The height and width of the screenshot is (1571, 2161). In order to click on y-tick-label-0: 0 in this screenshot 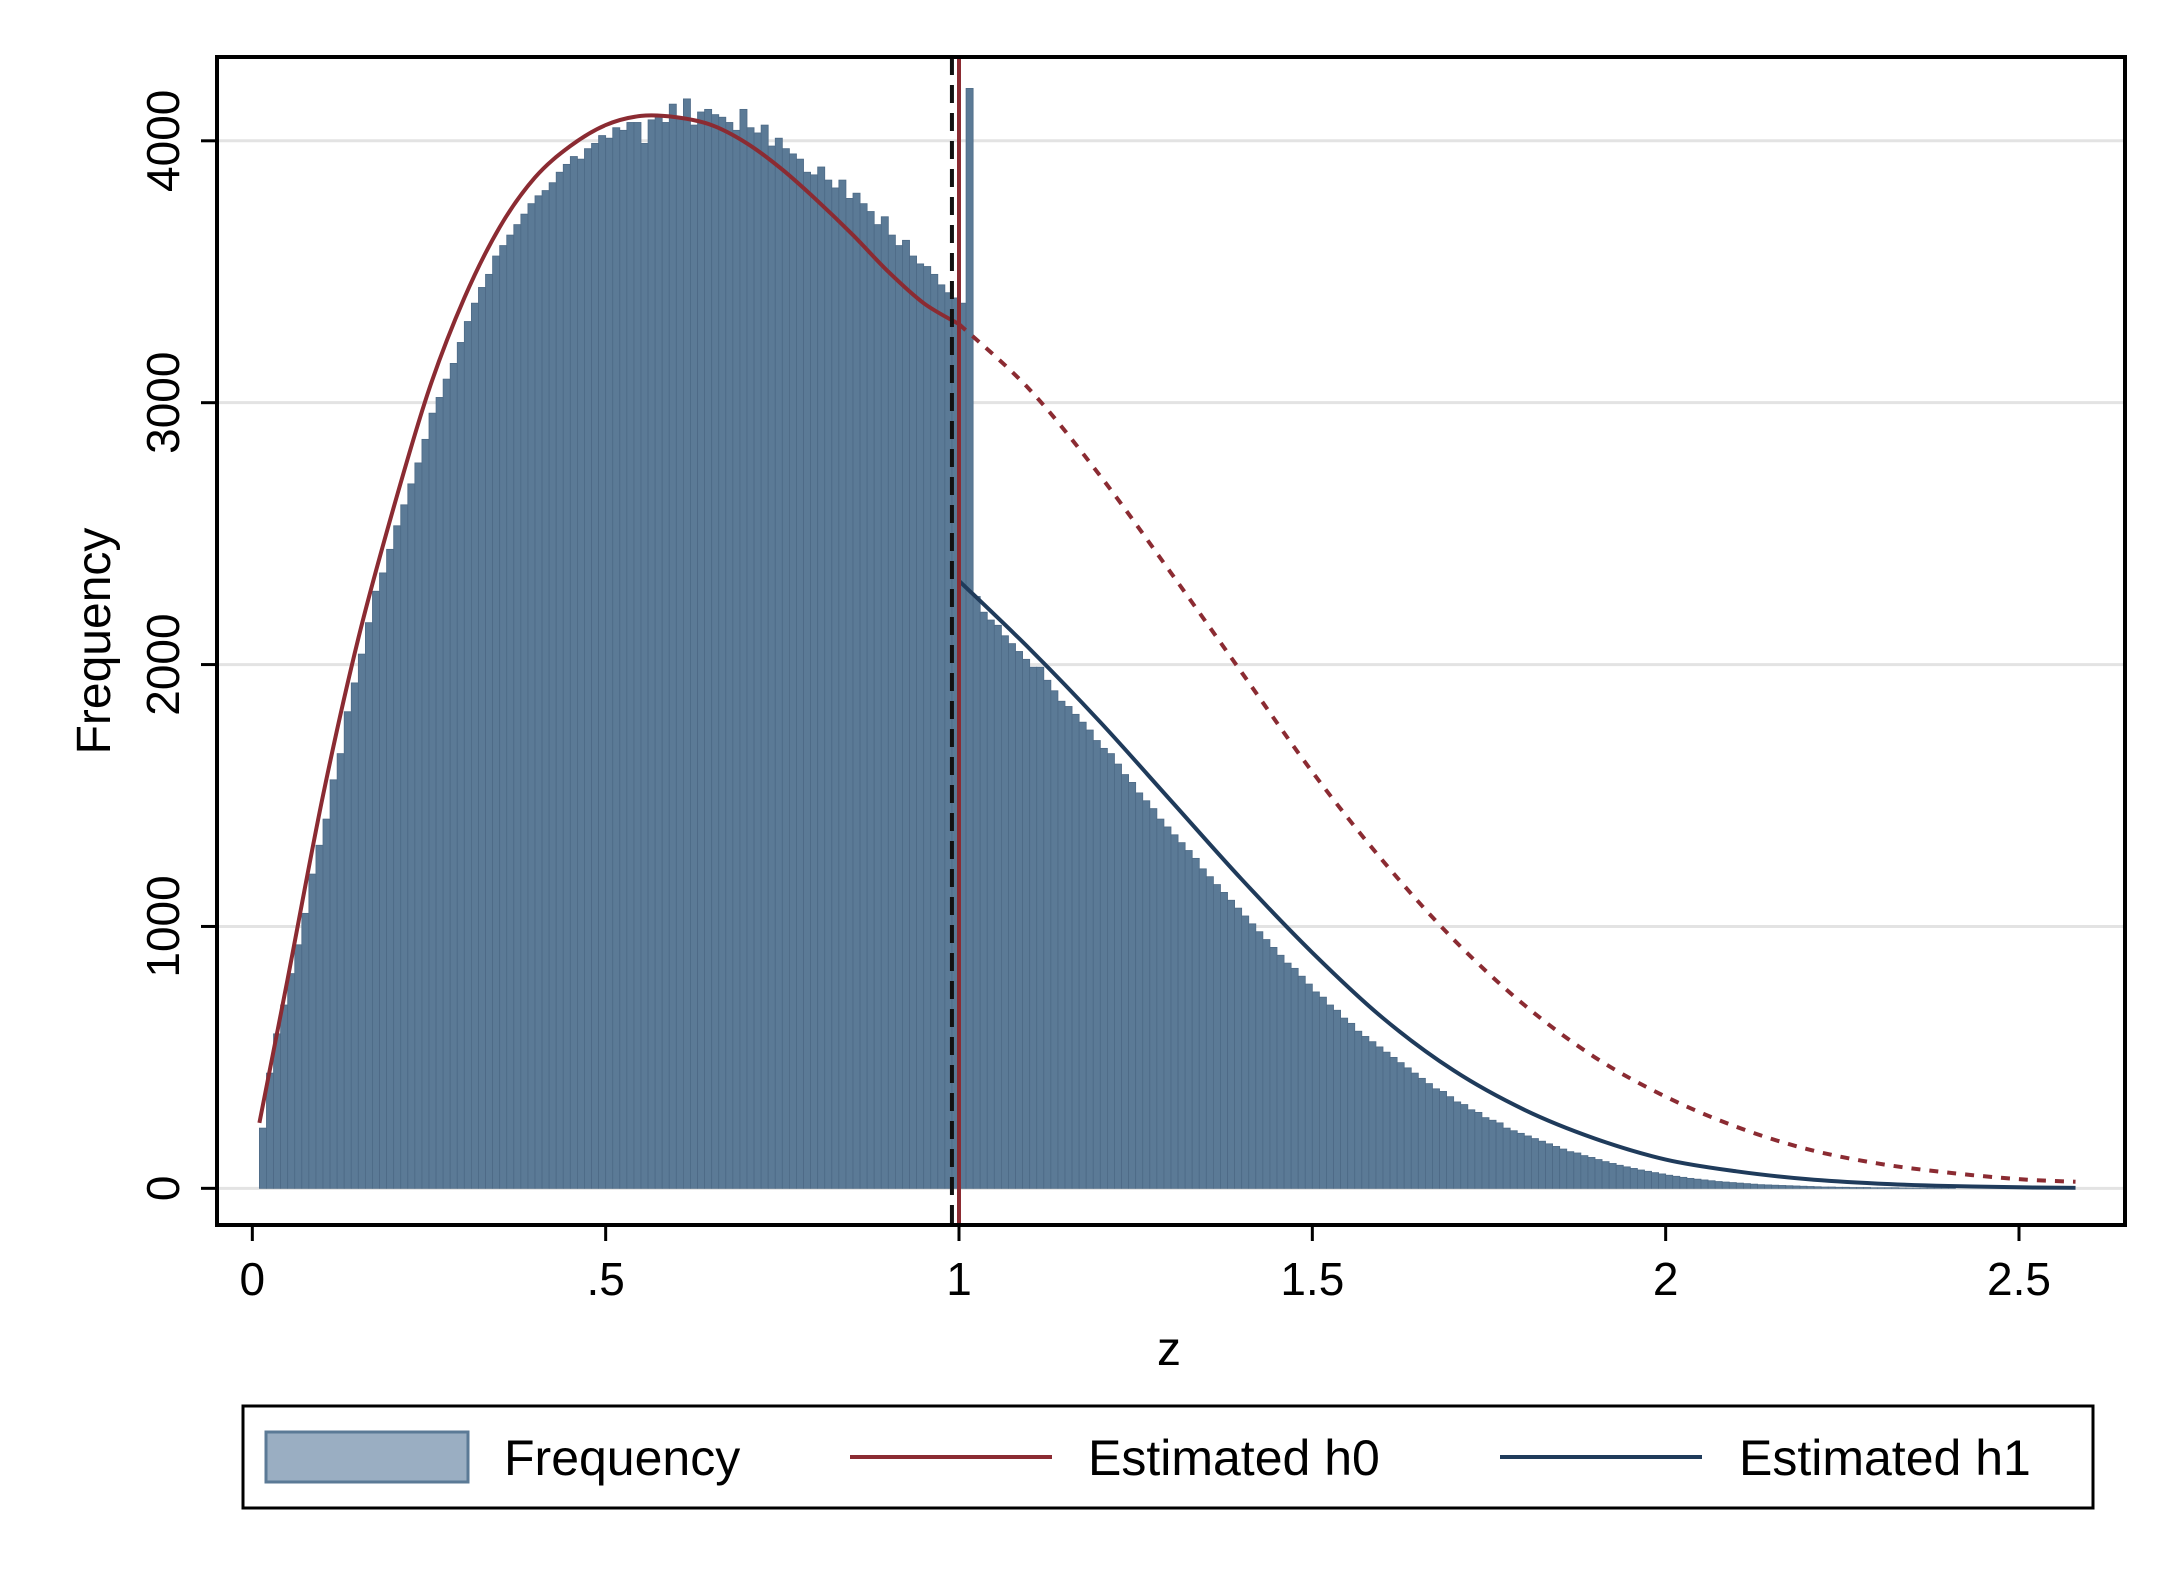, I will do `click(163, 1189)`.